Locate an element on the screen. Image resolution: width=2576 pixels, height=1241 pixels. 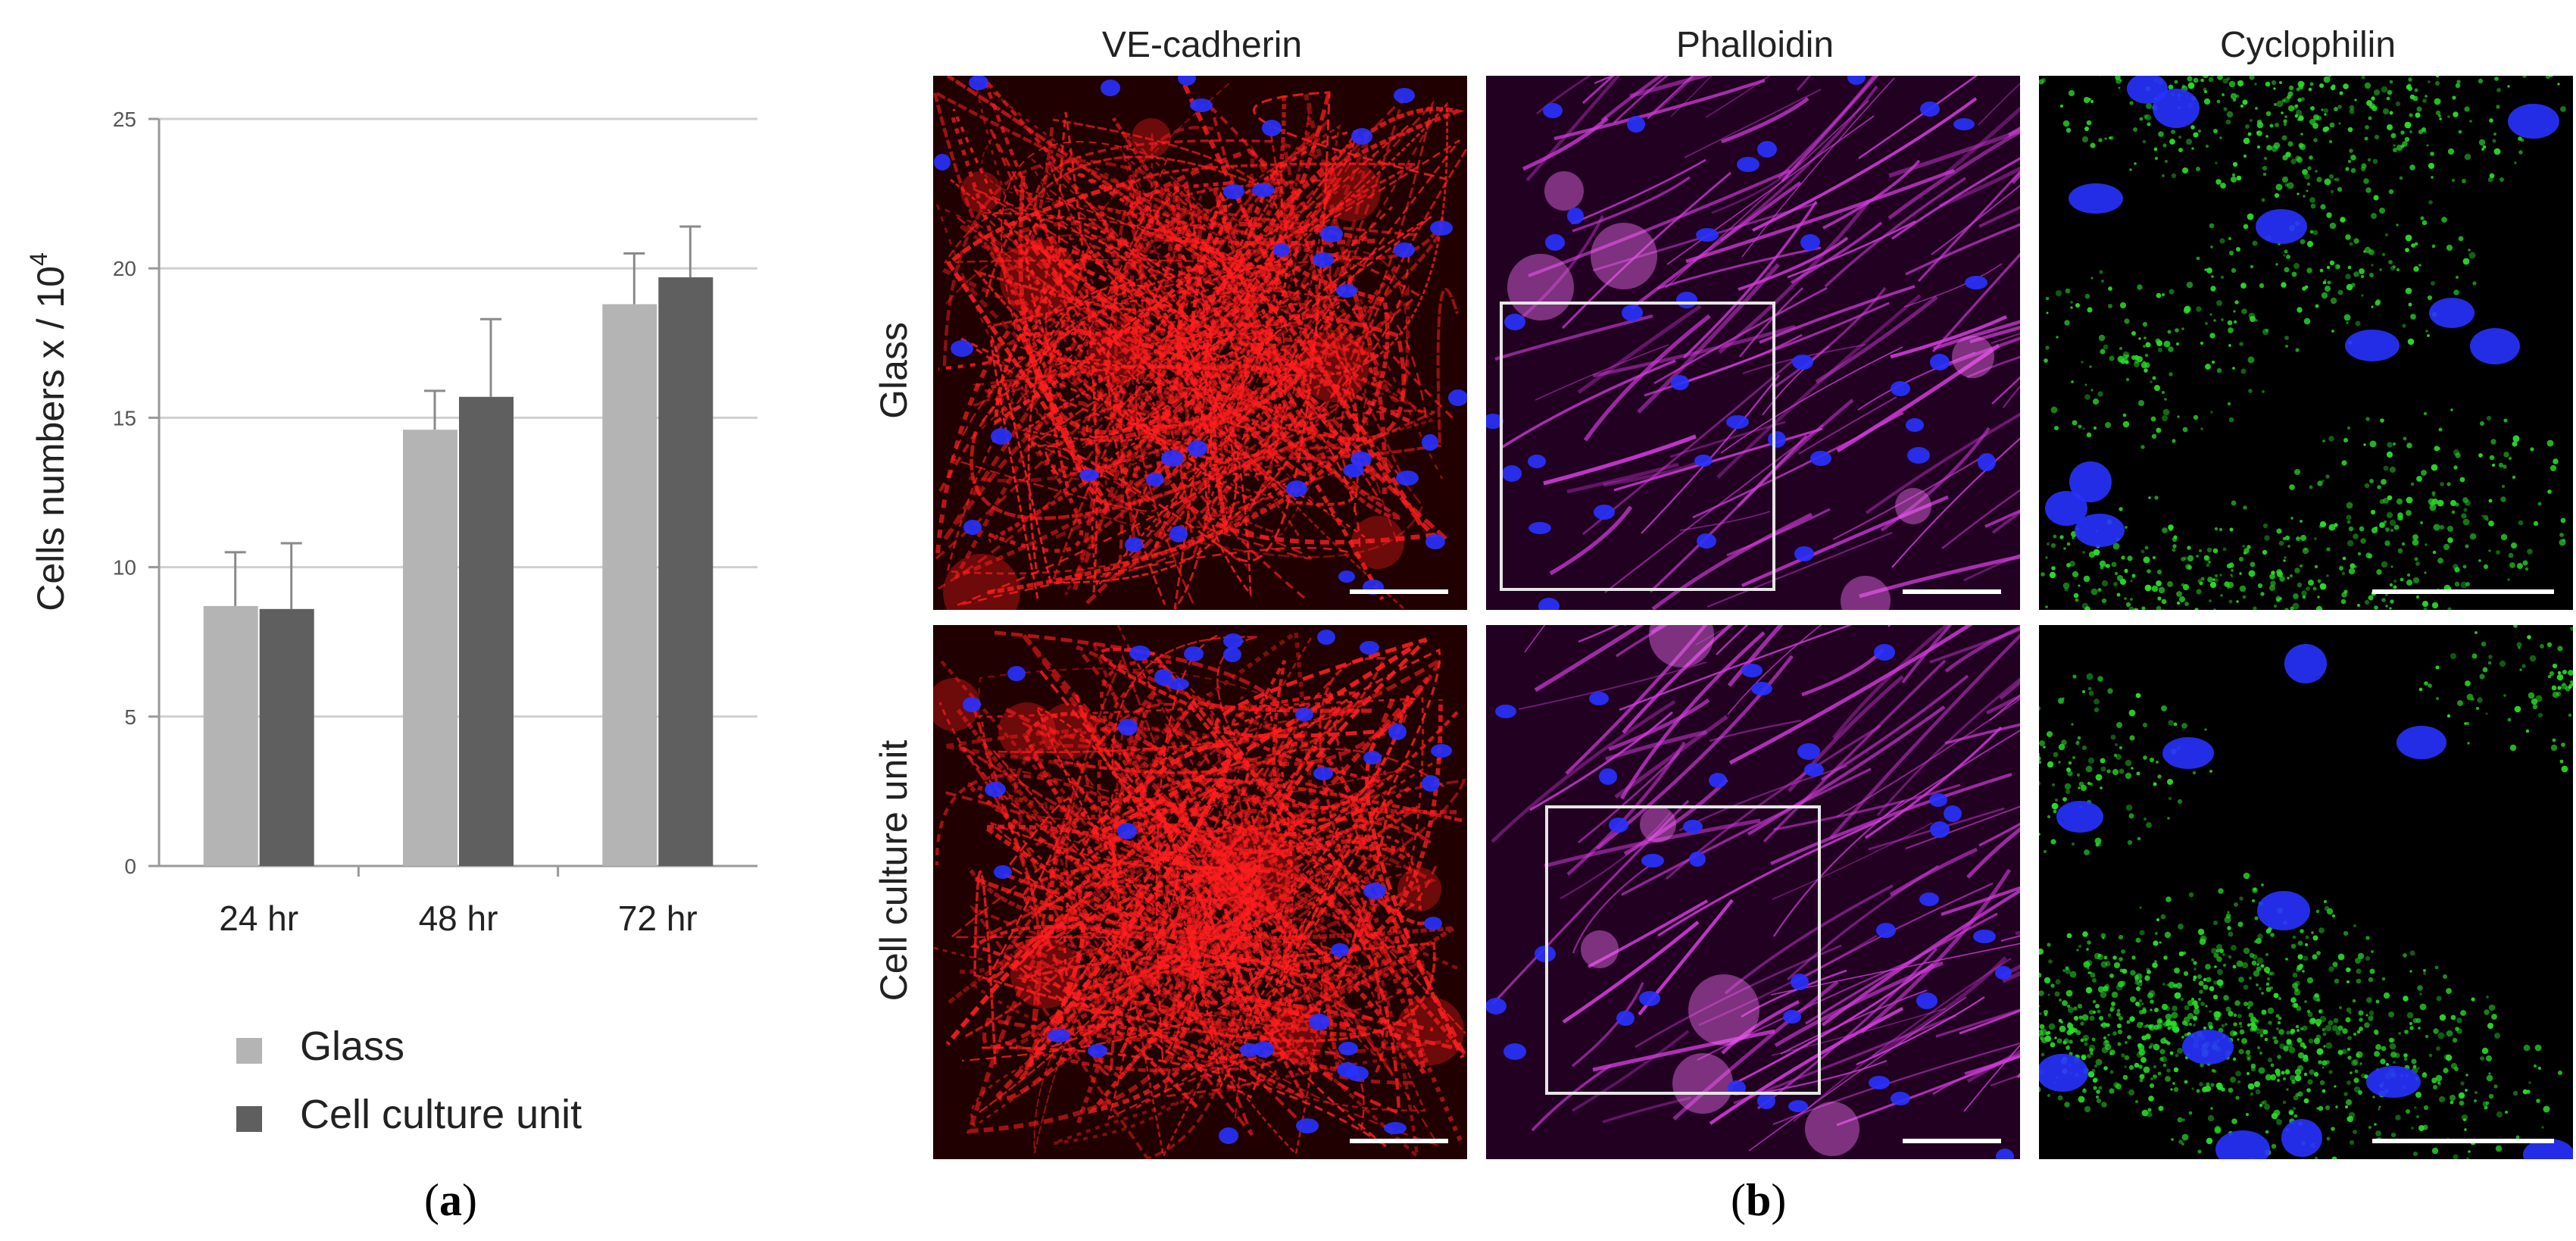
micrograph-cyclophilin-glass is located at coordinates (2306, 343).